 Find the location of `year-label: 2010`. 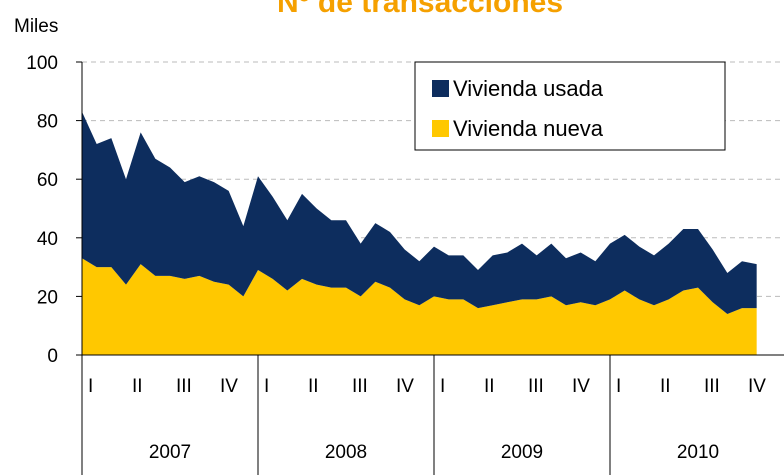

year-label: 2010 is located at coordinates (698, 452).